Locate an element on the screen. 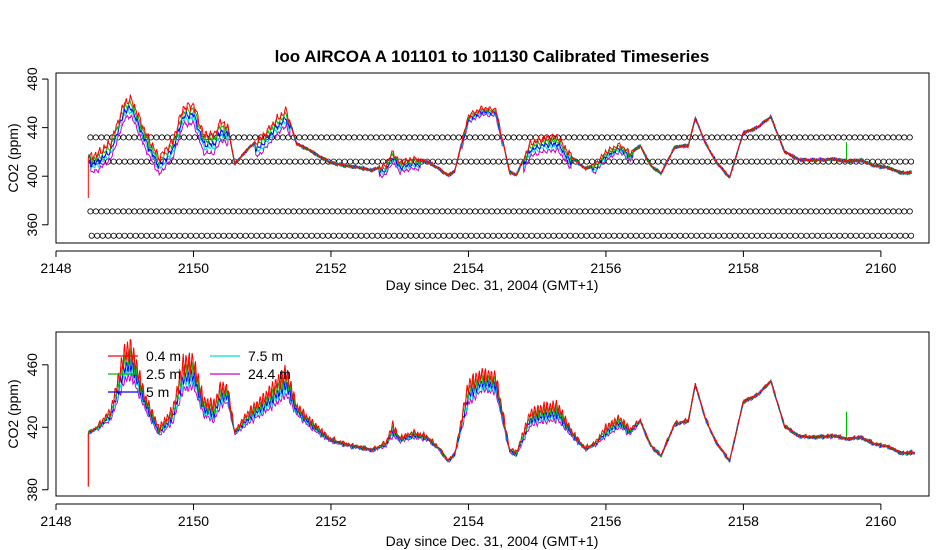 The height and width of the screenshot is (550, 950). legend-label: 2.5 m is located at coordinates (163, 374).